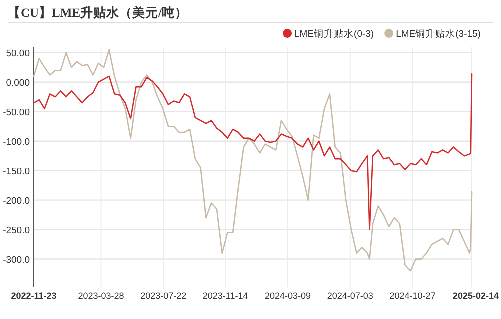 This screenshot has width=501, height=319. Describe the element at coordinates (334, 34) in the screenshot. I see `legend-label: LME铜升贴水(0-3)` at that location.